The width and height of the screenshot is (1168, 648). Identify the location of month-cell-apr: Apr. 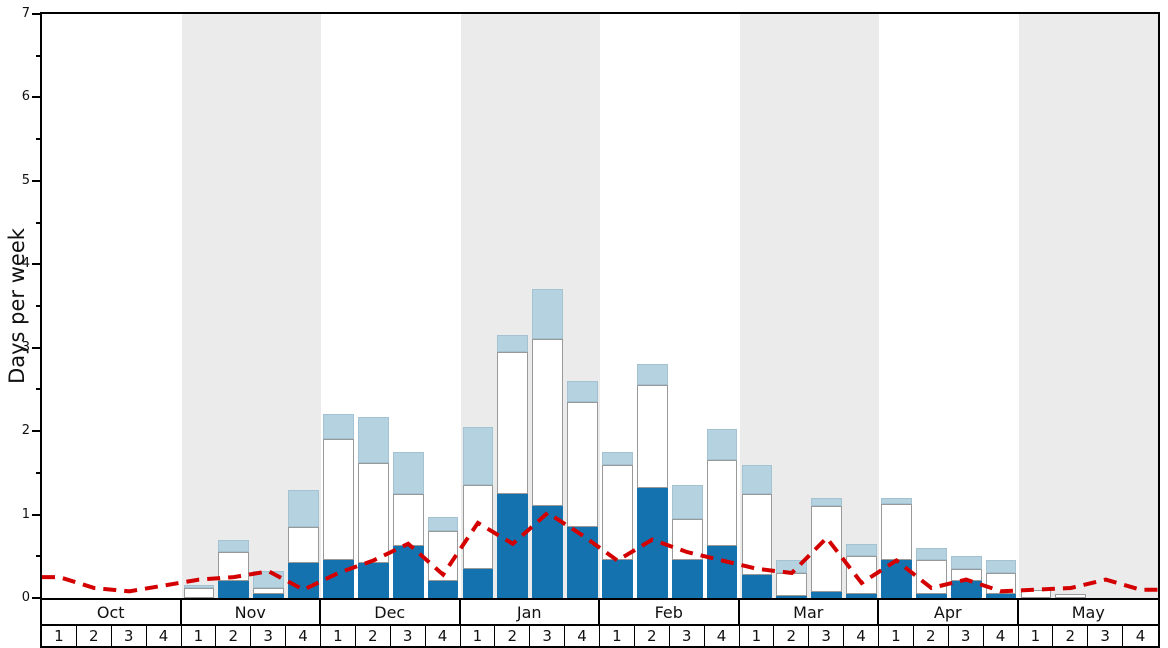
(949, 612).